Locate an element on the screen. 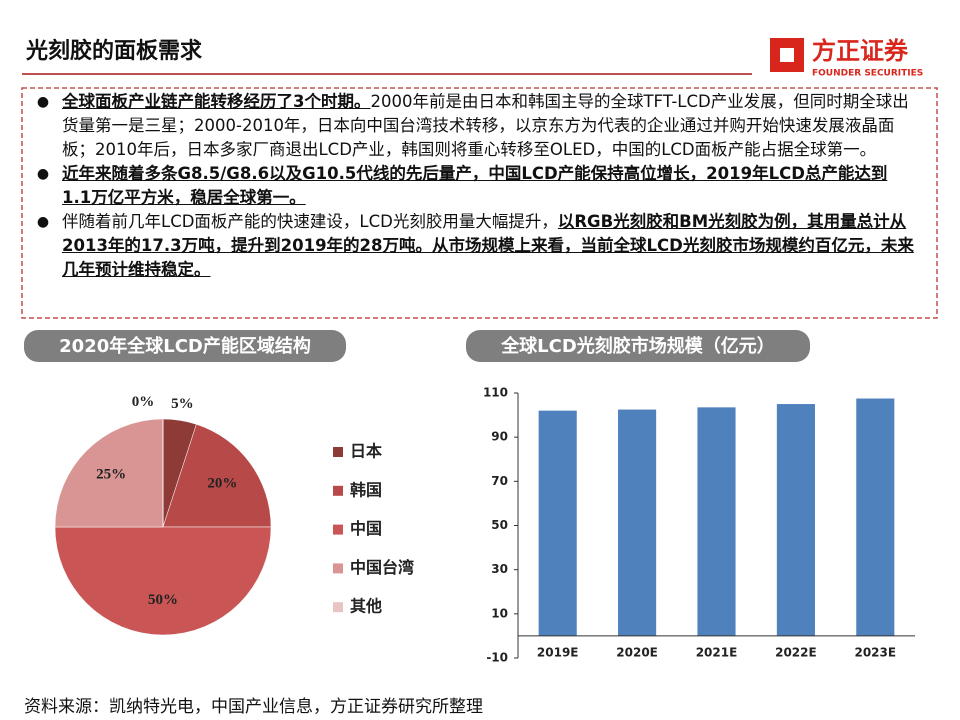 This screenshot has height=720, width=960. x-tick-label: 2020E is located at coordinates (637, 652).